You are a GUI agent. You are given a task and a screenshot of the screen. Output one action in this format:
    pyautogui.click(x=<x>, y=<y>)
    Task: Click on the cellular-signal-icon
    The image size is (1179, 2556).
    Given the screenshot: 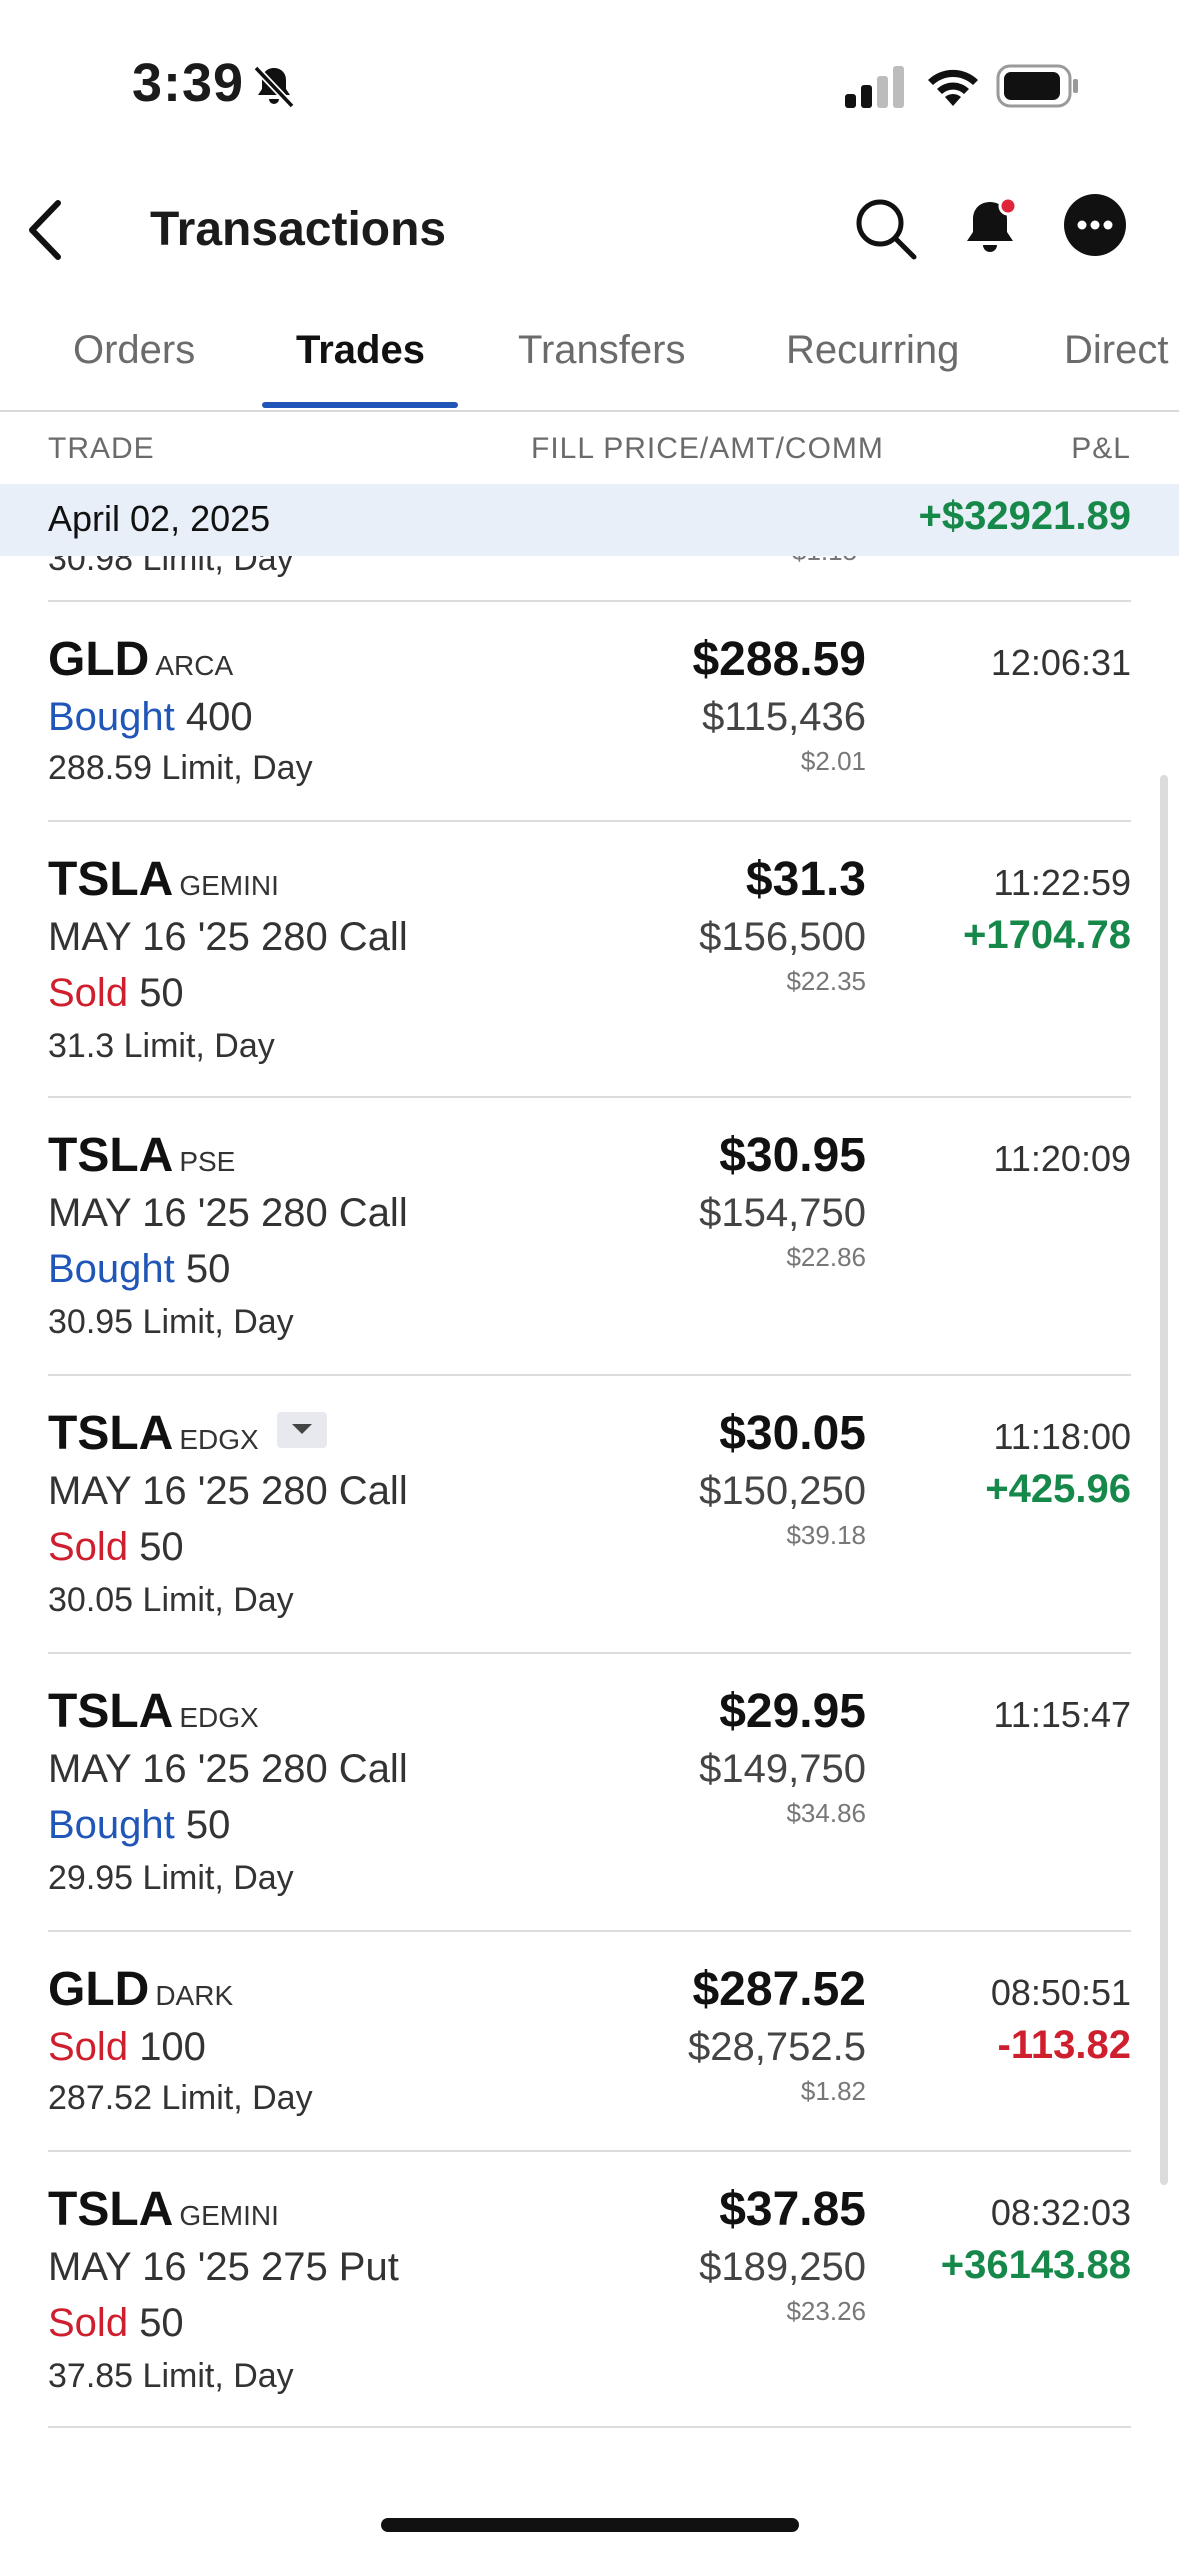 What is the action you would take?
    pyautogui.click(x=874, y=87)
    